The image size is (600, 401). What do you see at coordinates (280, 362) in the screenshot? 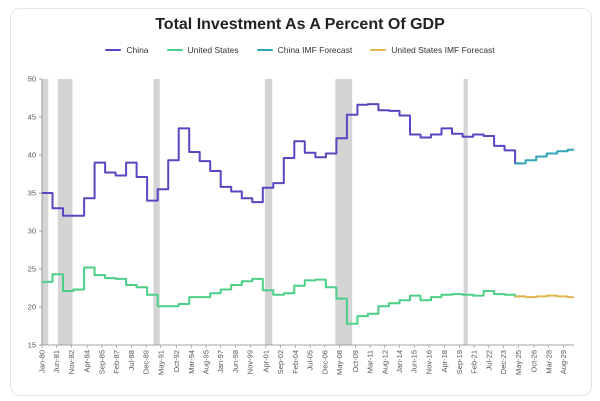
I see `x-tick-label-16: Sep-02` at bounding box center [280, 362].